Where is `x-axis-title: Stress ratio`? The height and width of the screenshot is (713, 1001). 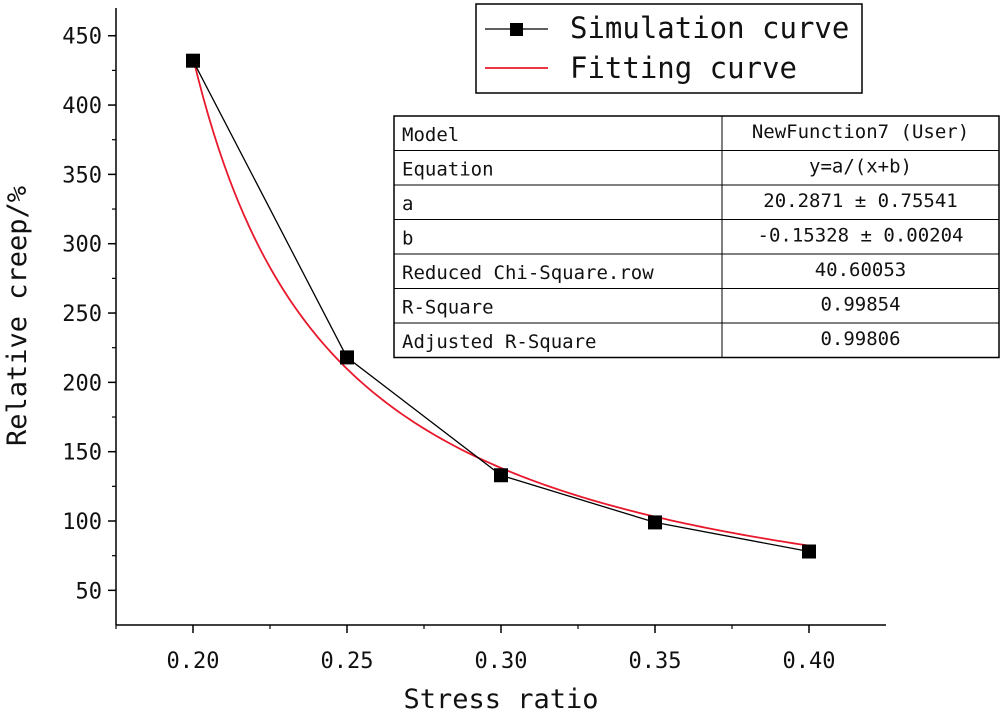 x-axis-title: Stress ratio is located at coordinates (500, 698).